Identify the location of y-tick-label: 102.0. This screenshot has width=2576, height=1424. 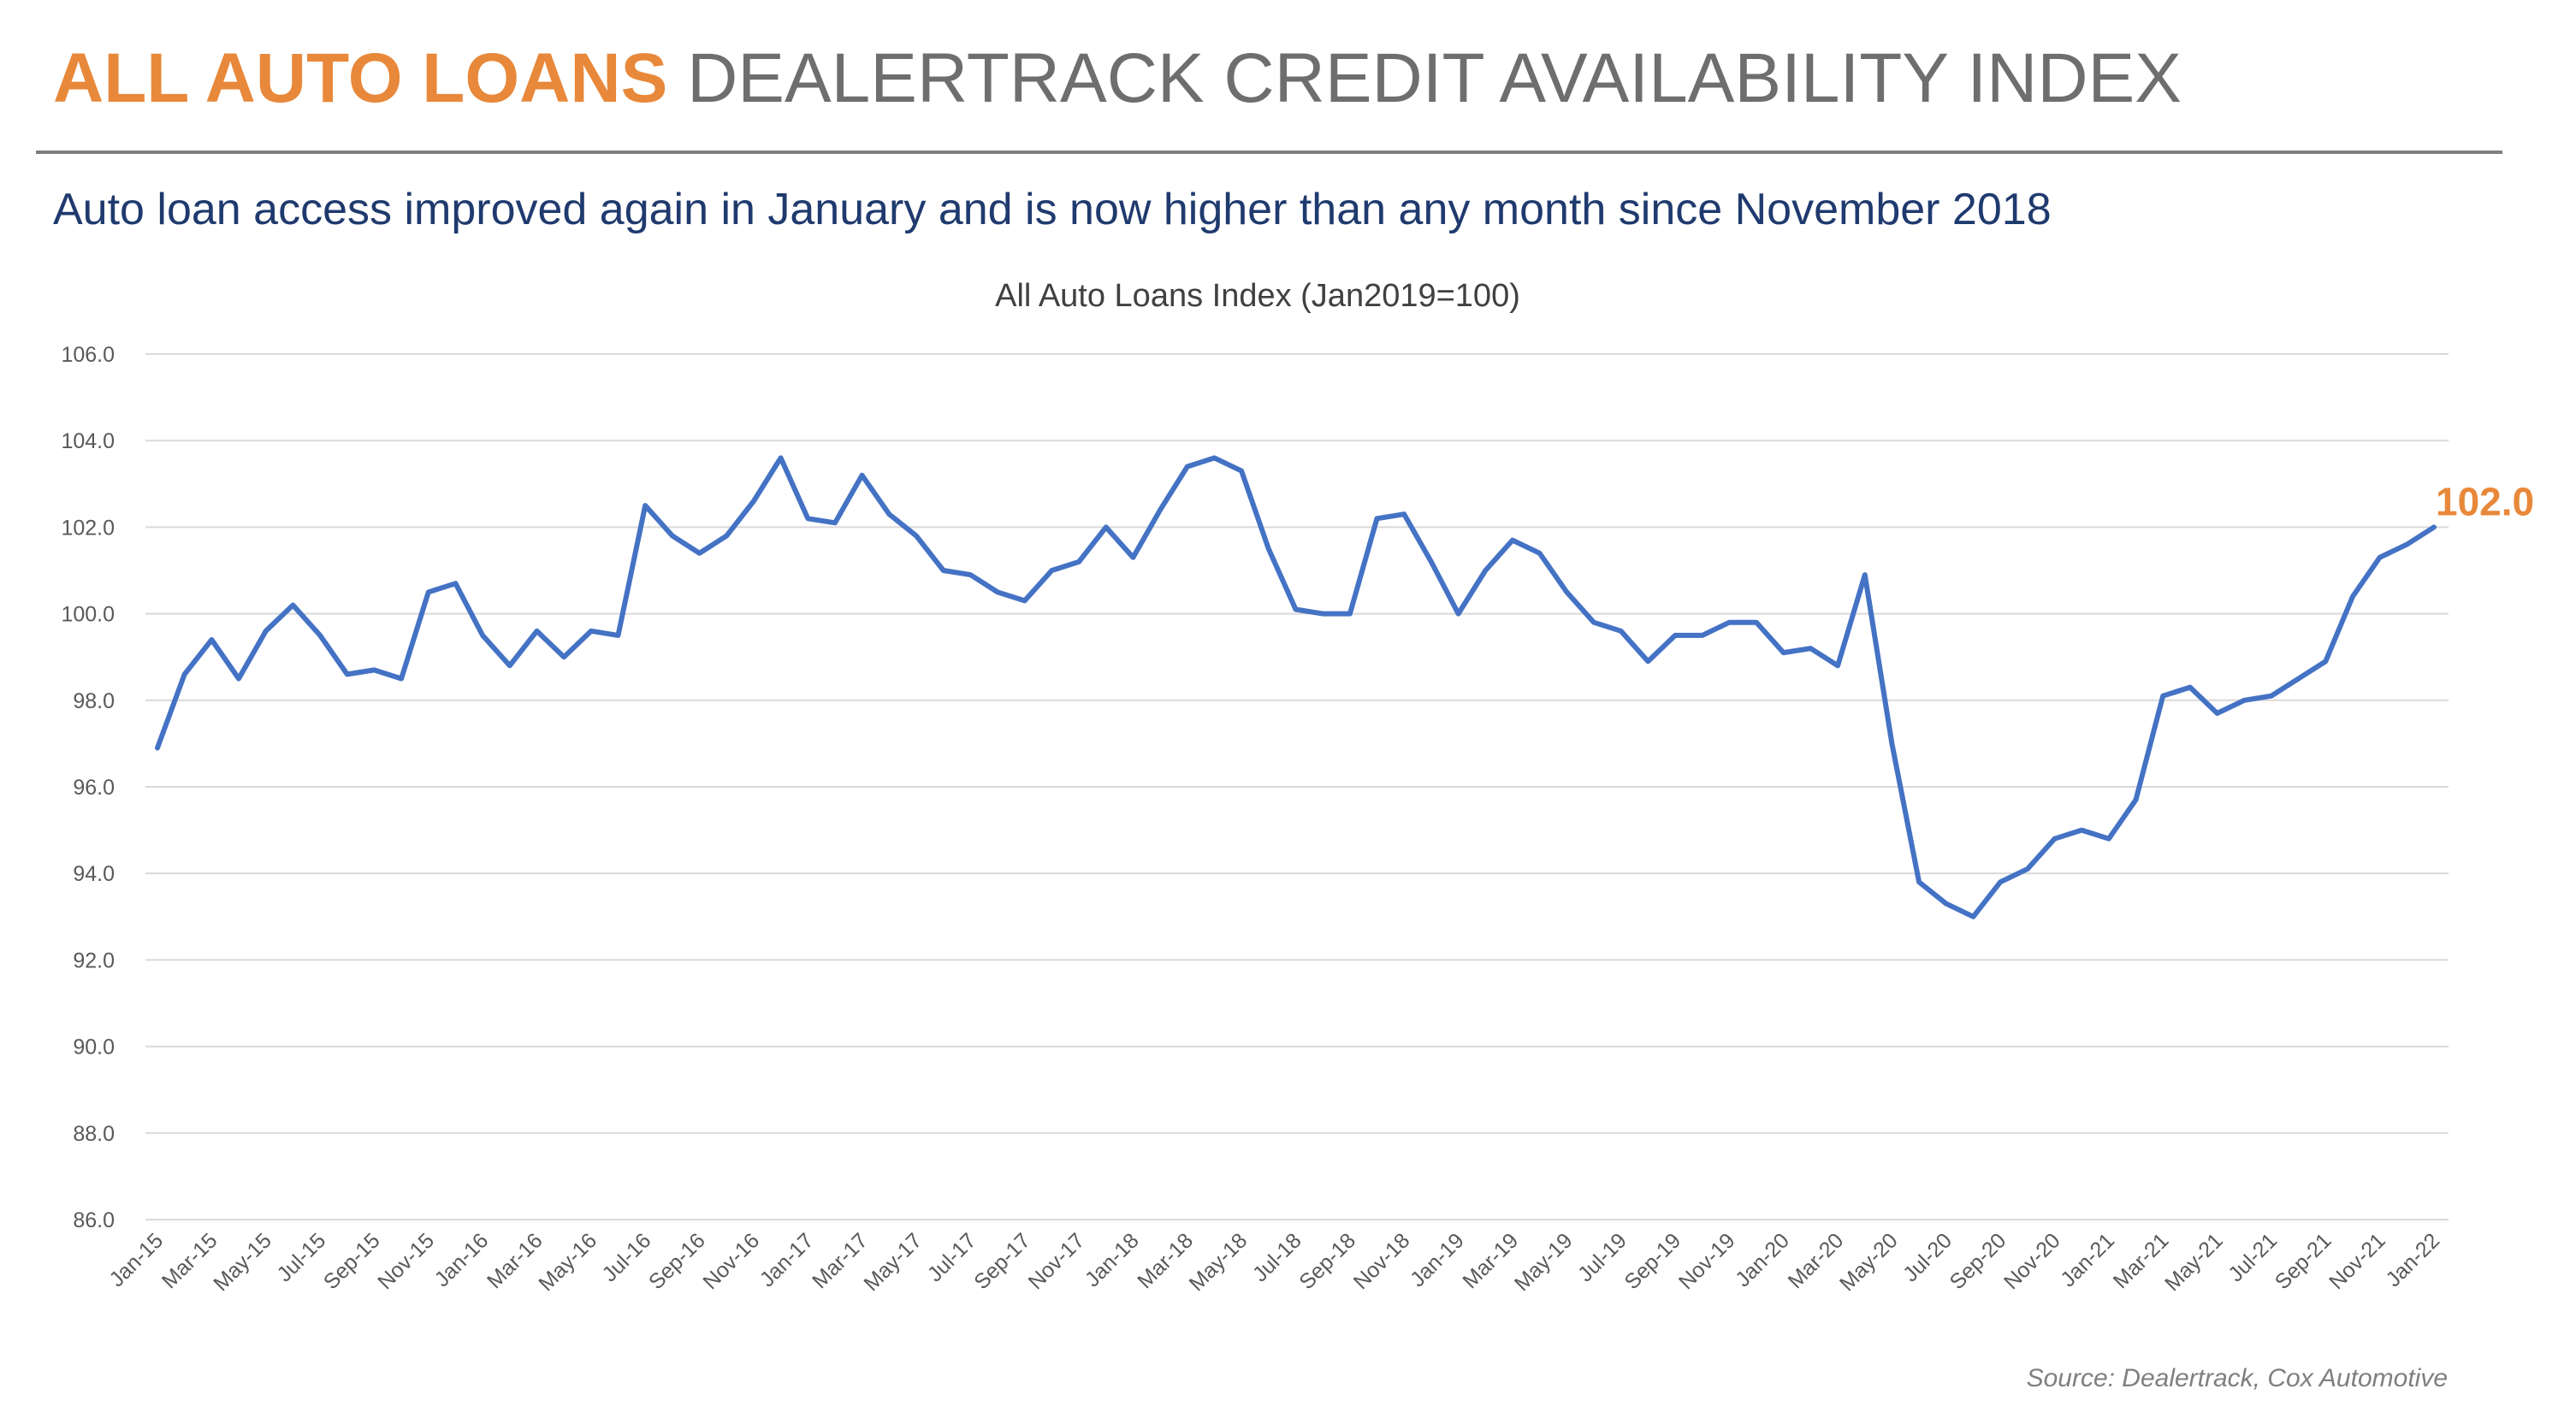
(88, 528).